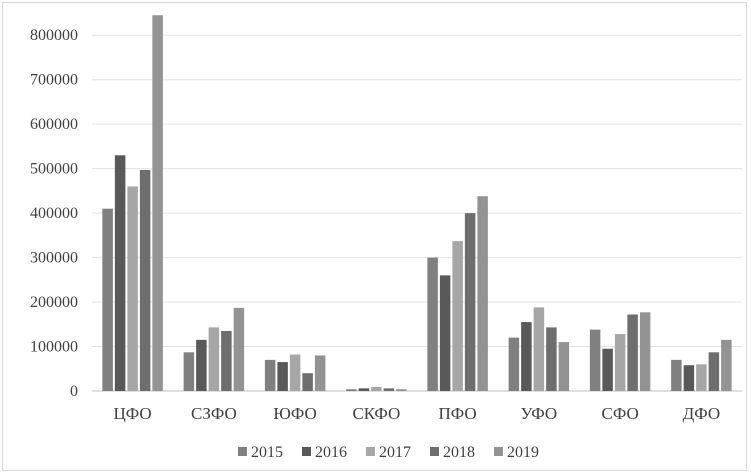  What do you see at coordinates (282, 376) in the screenshot?
I see `bar-2016-ЮФО` at bounding box center [282, 376].